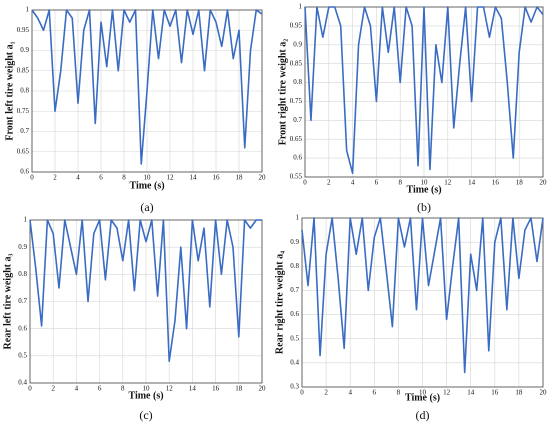  Describe the element at coordinates (279, 302) in the screenshot. I see `y-axis-label: Rear right tire weight a₄` at that location.